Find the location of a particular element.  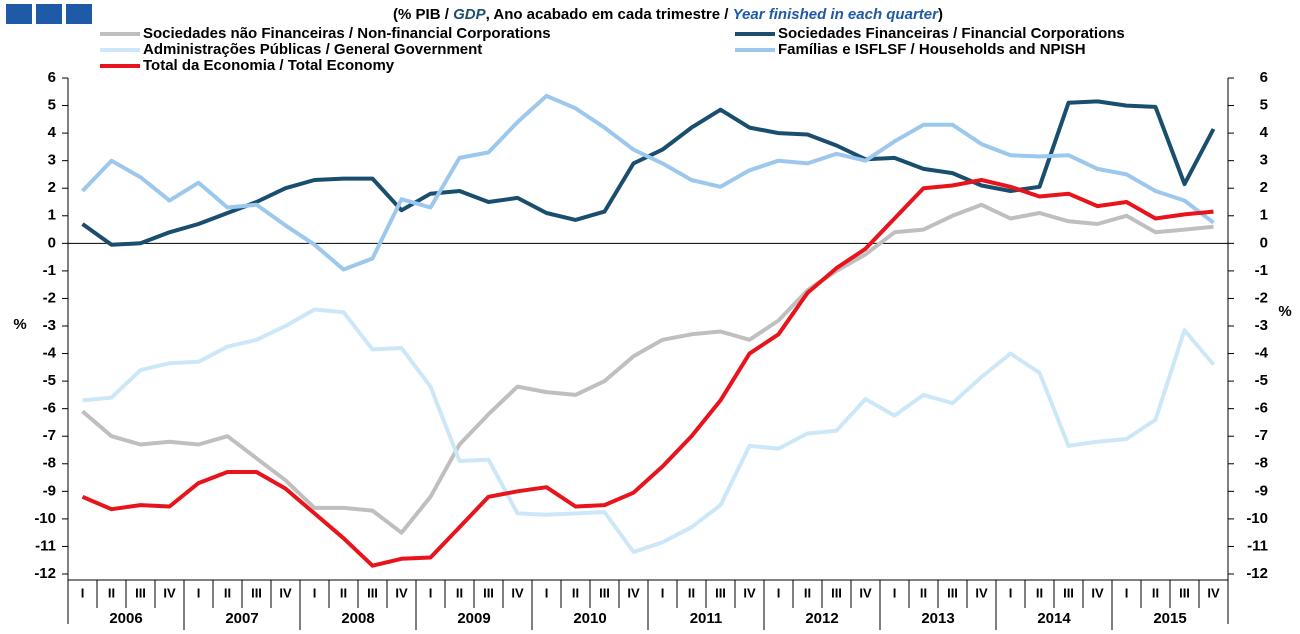

y2-tick-label: -3 is located at coordinates (1261, 325).